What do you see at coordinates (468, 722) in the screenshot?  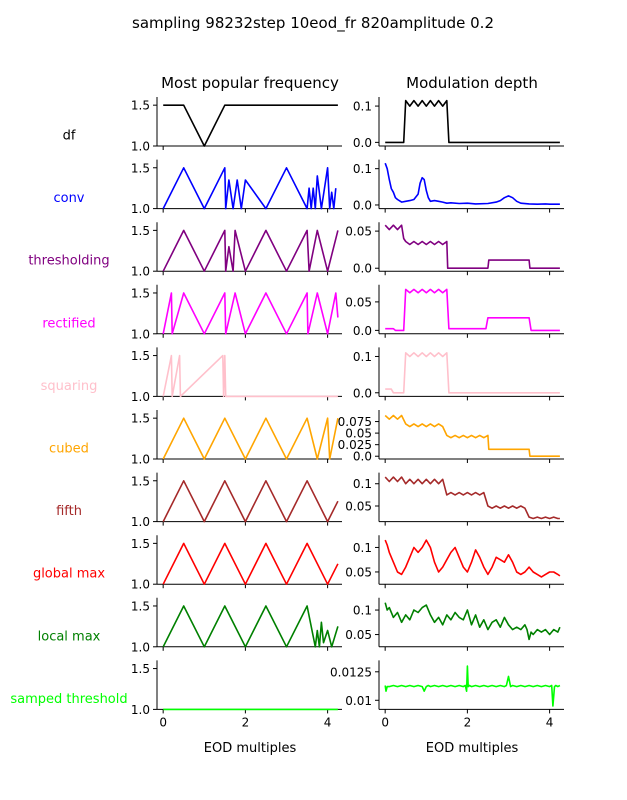 I see `depth-xtick-label: 2` at bounding box center [468, 722].